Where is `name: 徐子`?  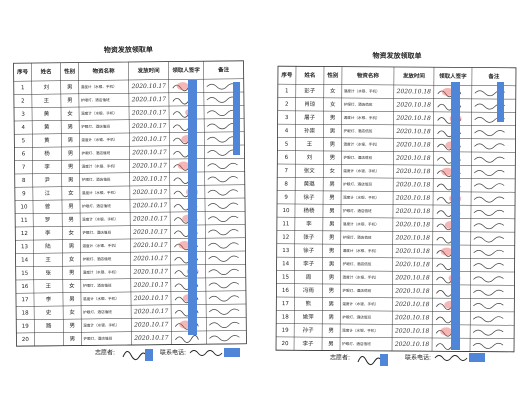
name: 徐子 is located at coordinates (309, 250).